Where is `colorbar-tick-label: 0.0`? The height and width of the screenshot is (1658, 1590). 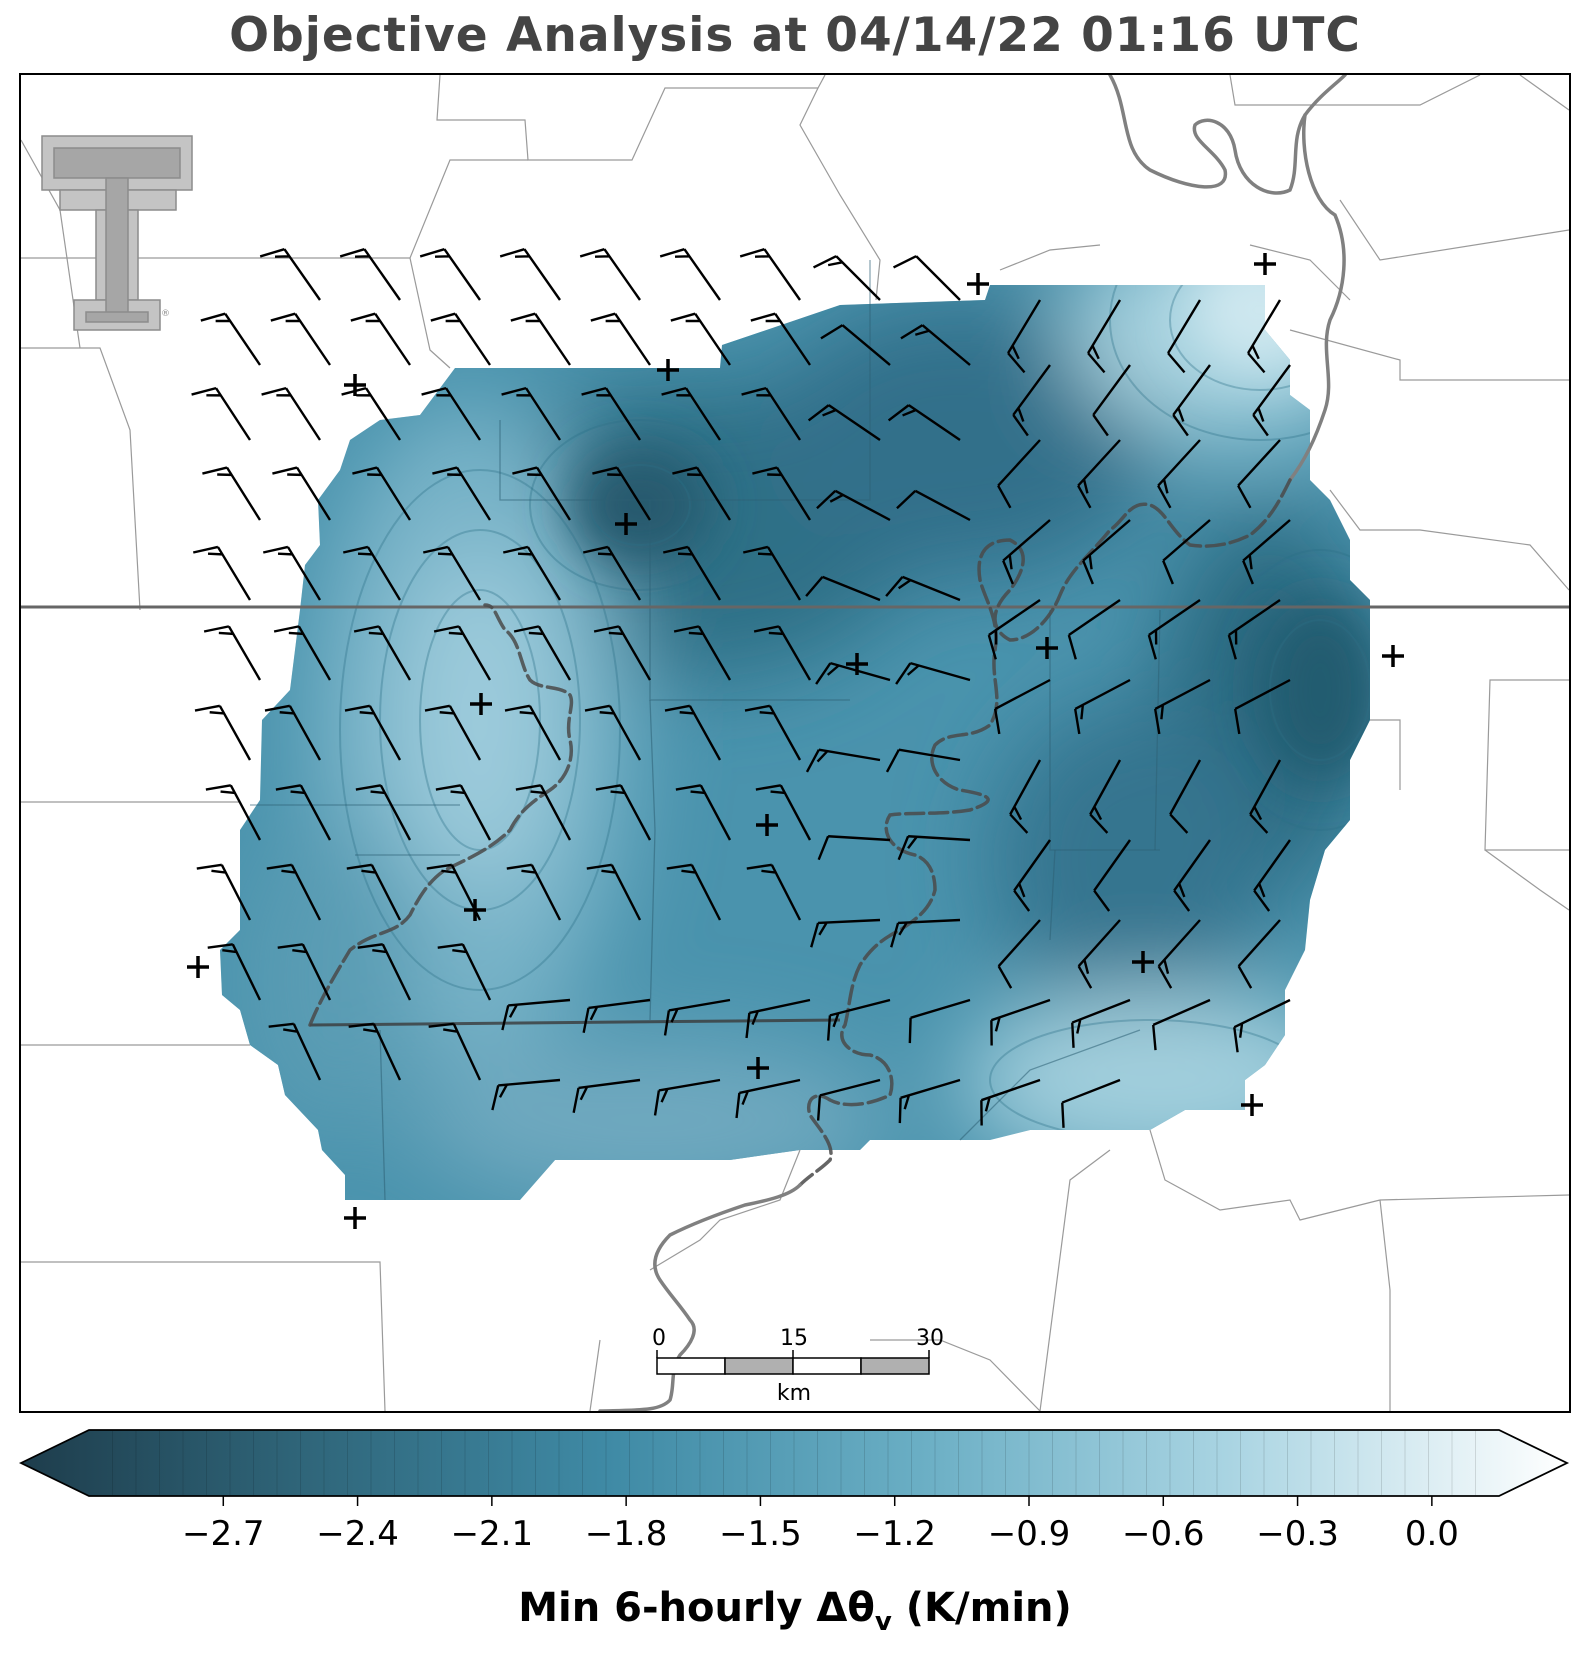
colorbar-tick-label: 0.0 is located at coordinates (1432, 1534).